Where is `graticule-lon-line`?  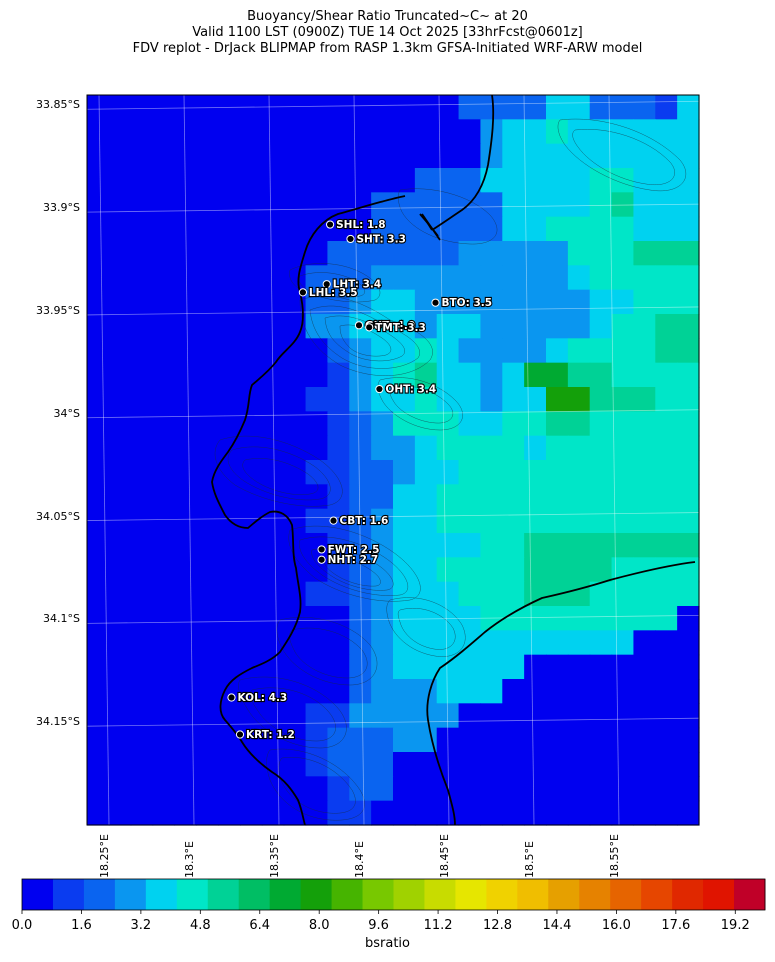
graticule-lon-line is located at coordinates (614, 460).